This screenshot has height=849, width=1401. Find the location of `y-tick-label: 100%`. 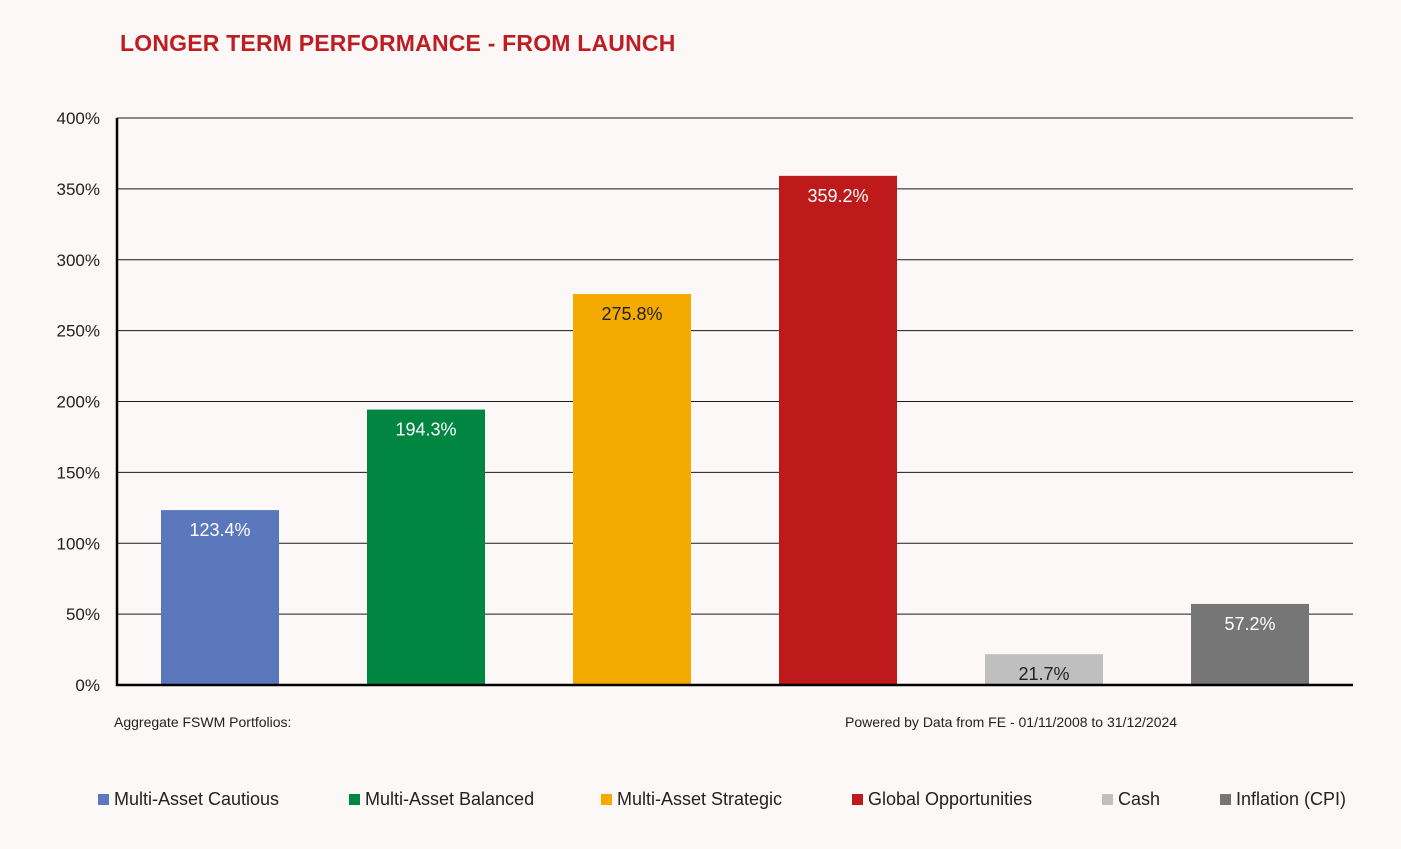

y-tick-label: 100% is located at coordinates (78, 543).